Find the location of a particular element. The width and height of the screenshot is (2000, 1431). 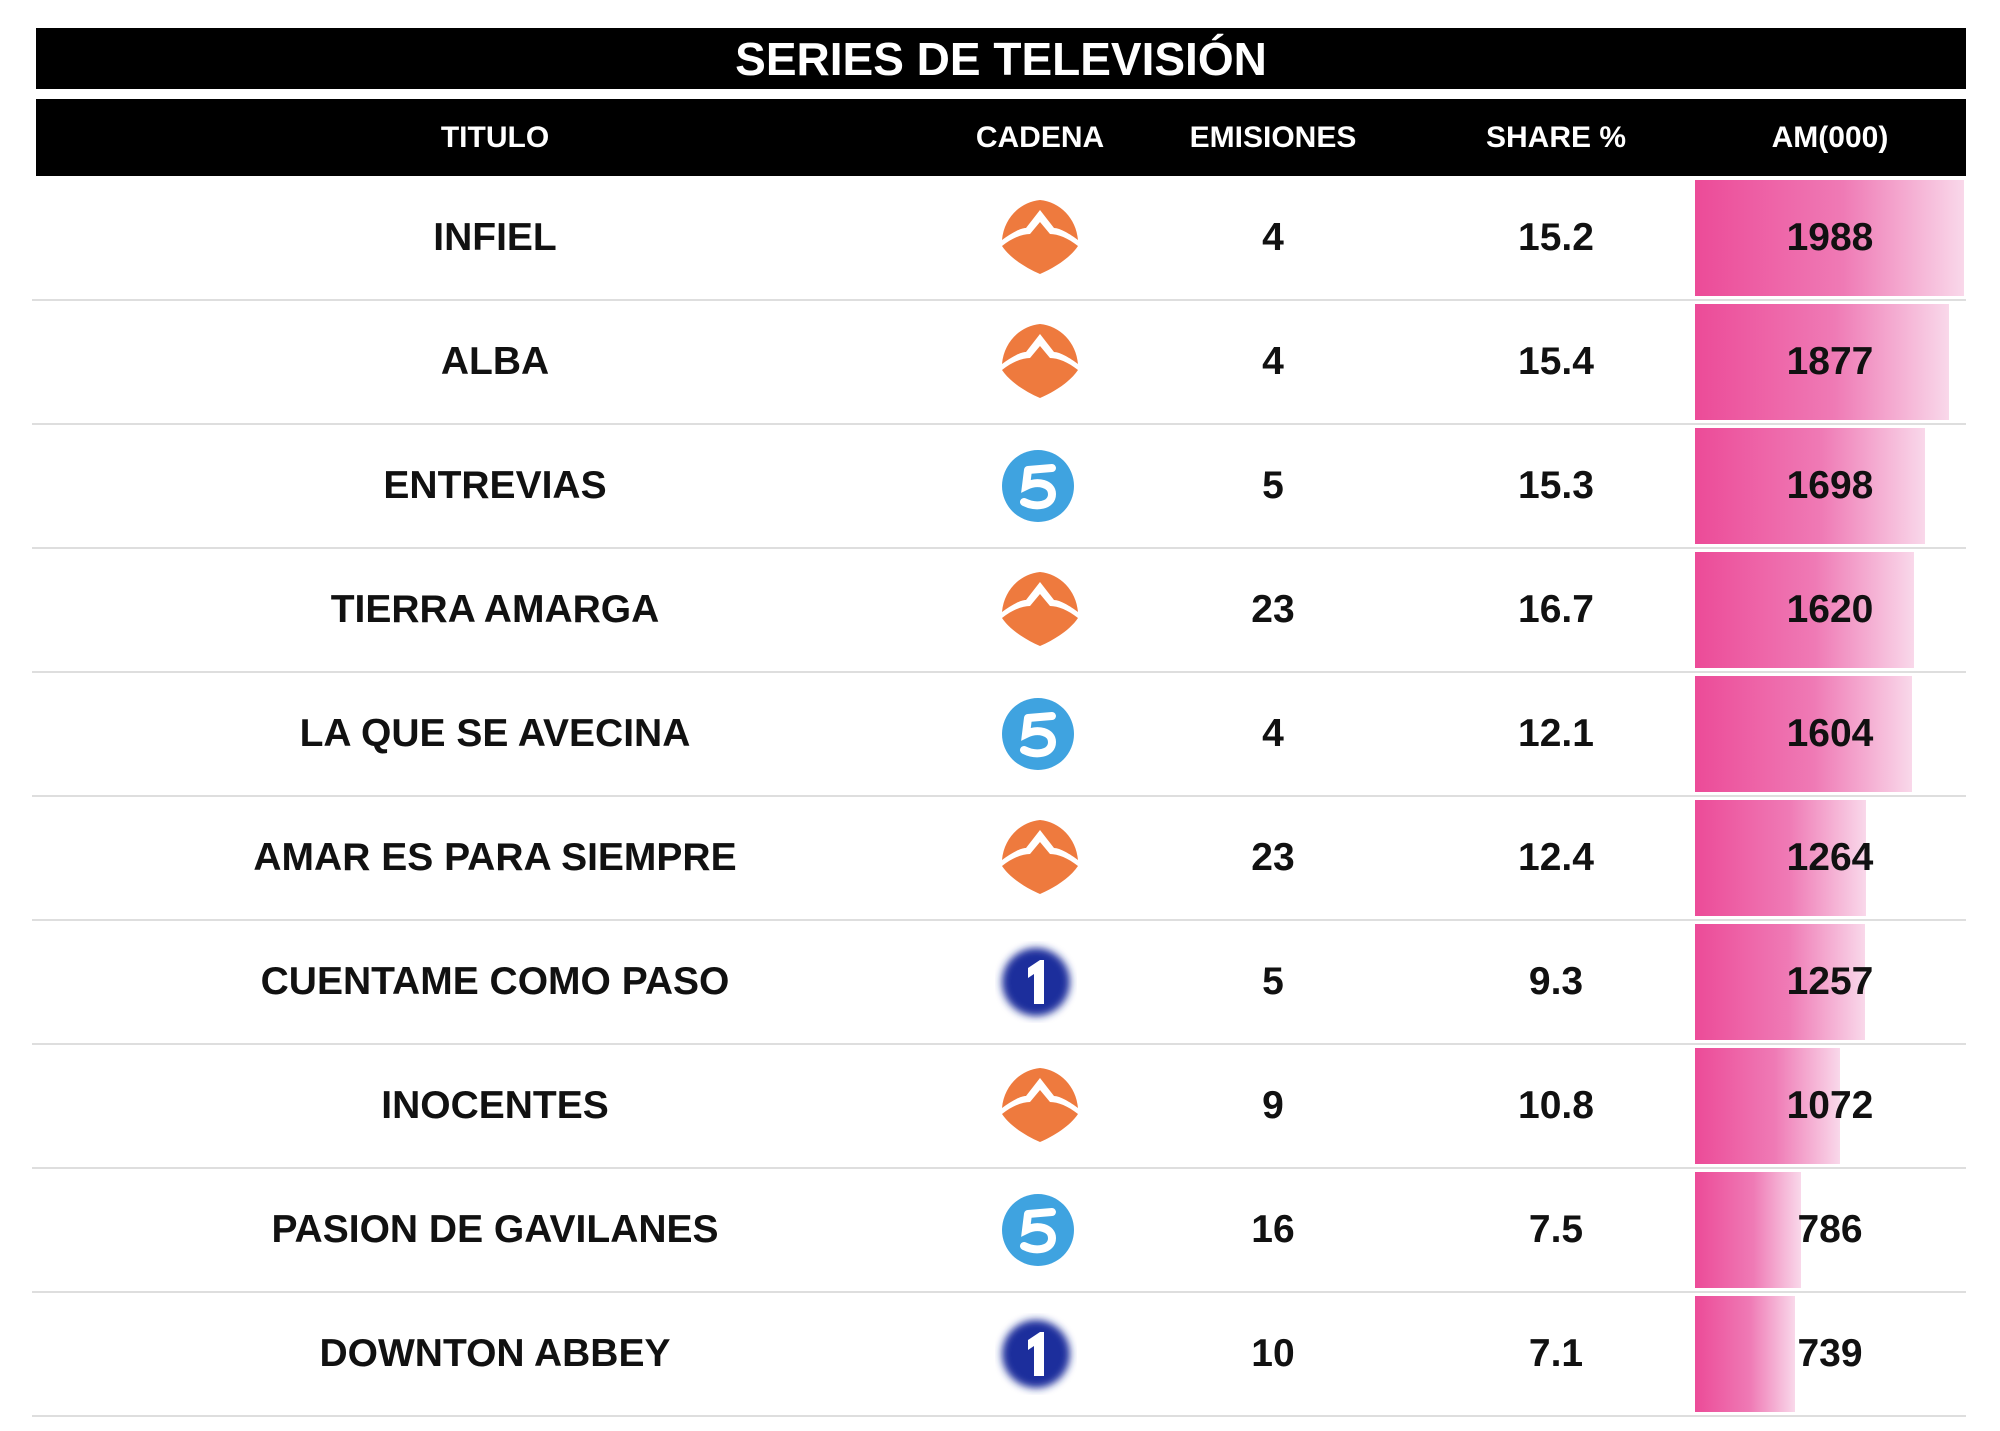

cell-value: 1604 is located at coordinates (1830, 733).